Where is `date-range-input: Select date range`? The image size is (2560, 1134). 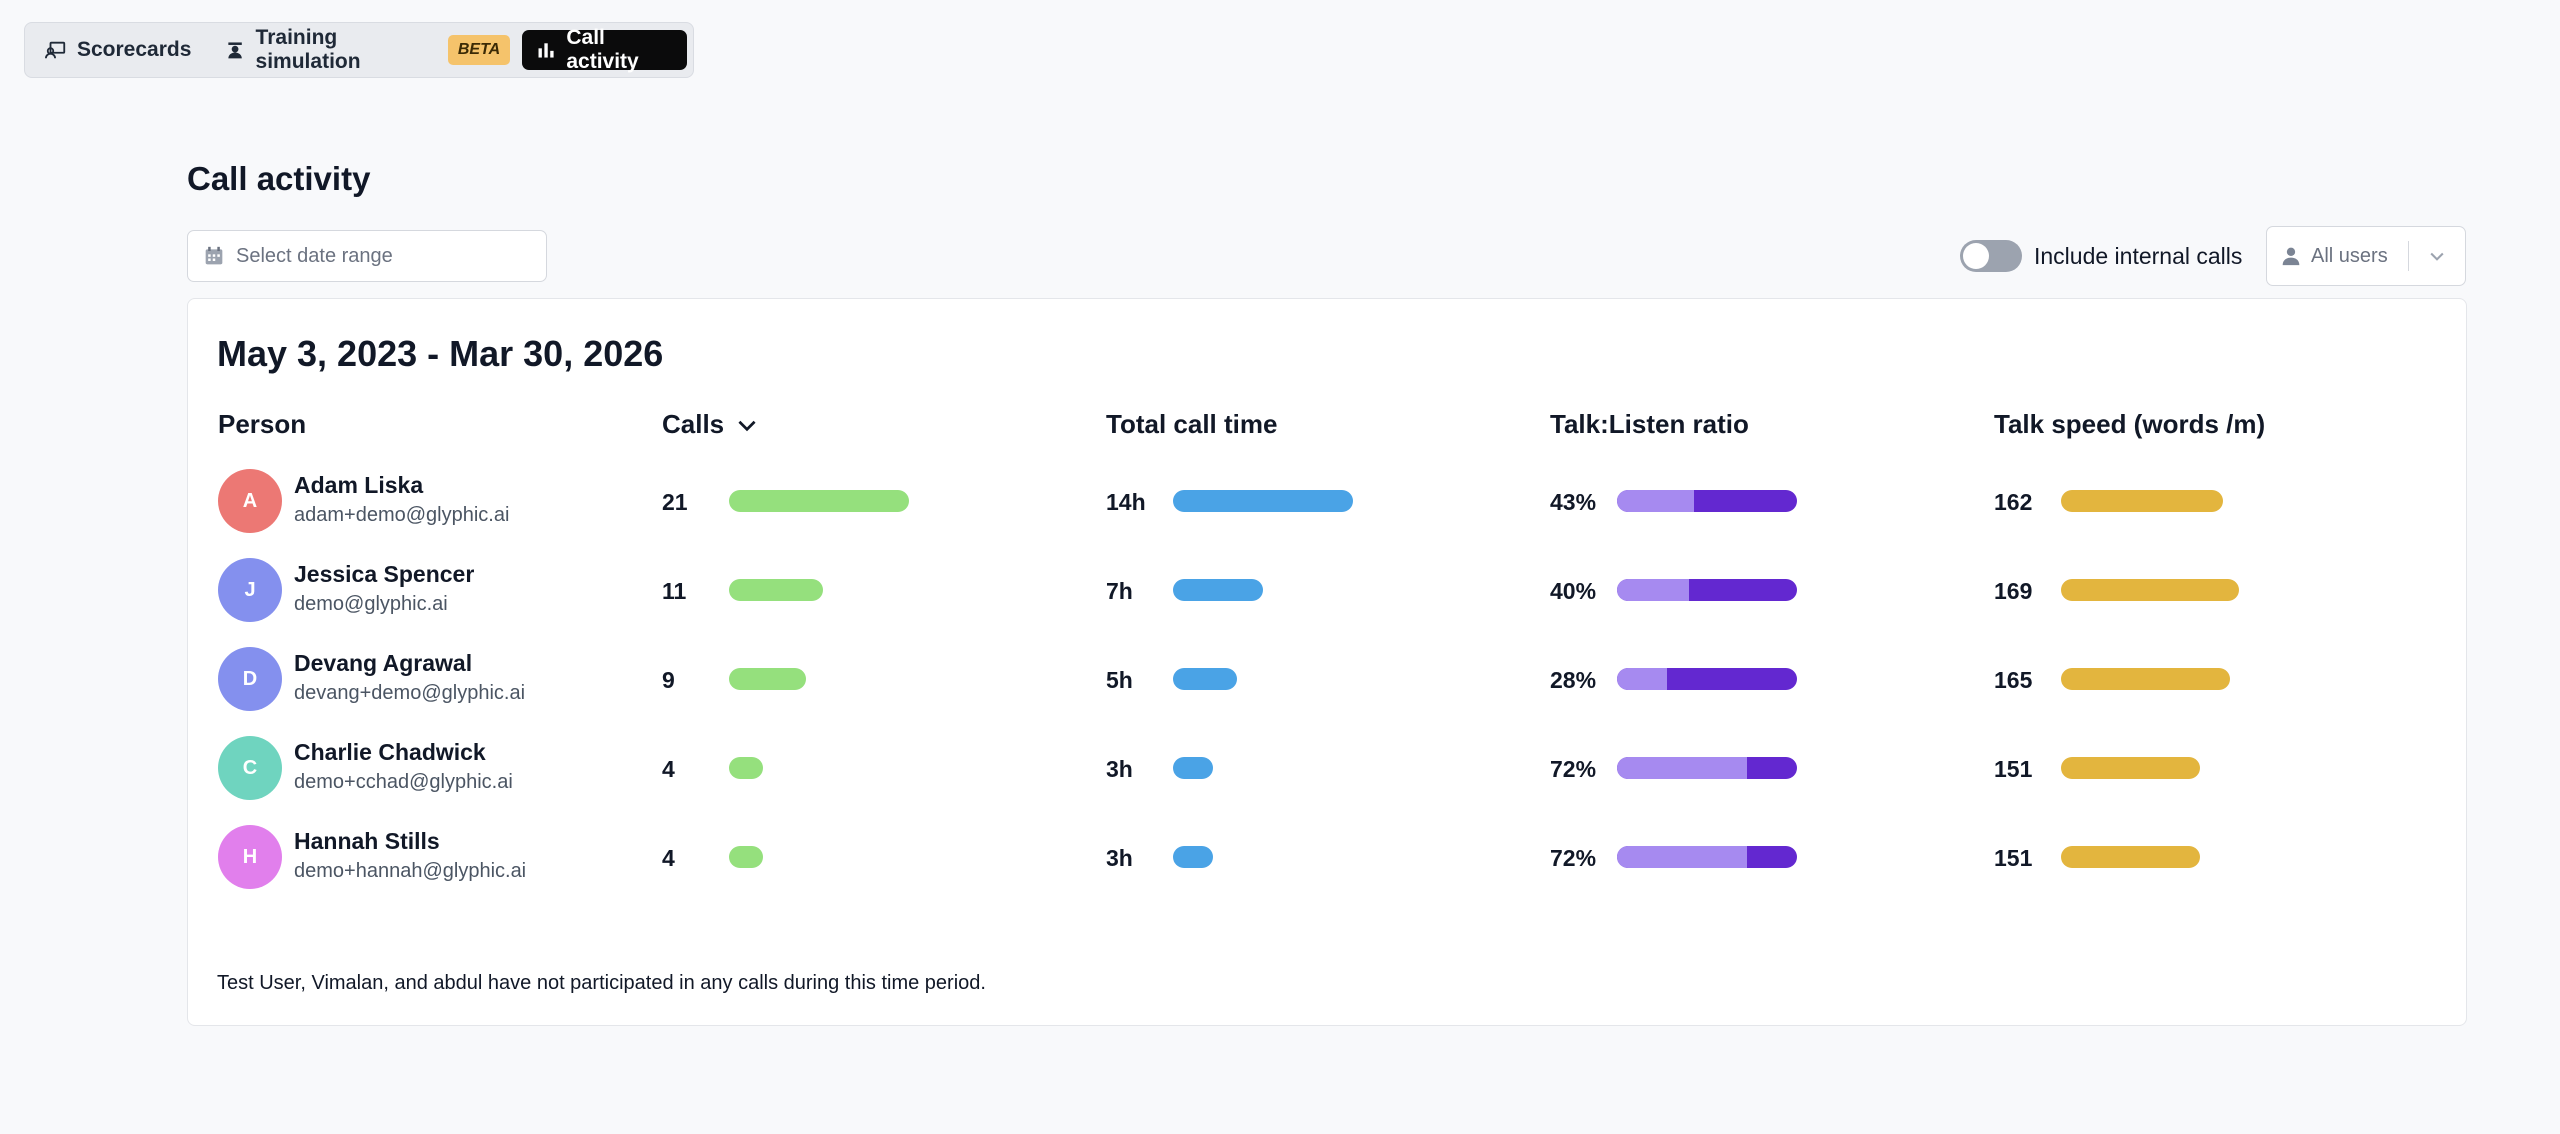
date-range-input: Select date range is located at coordinates (367, 256).